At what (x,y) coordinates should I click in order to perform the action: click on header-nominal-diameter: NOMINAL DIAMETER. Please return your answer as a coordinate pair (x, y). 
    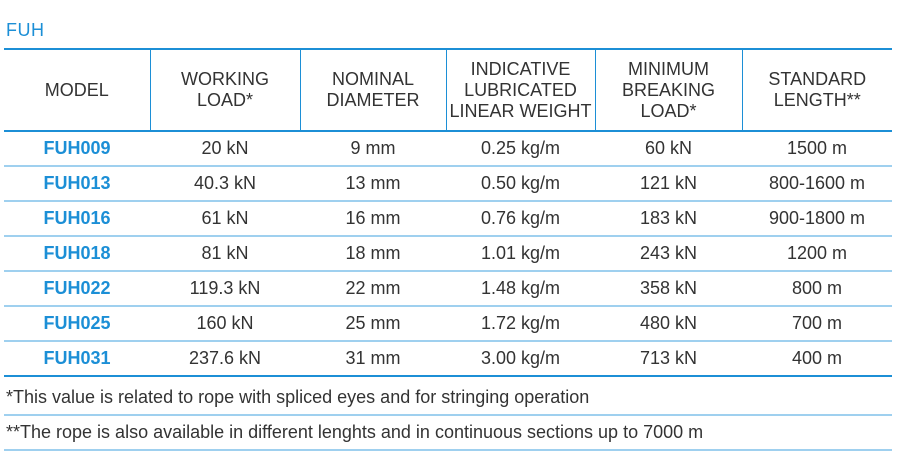
    Looking at the image, I should click on (373, 91).